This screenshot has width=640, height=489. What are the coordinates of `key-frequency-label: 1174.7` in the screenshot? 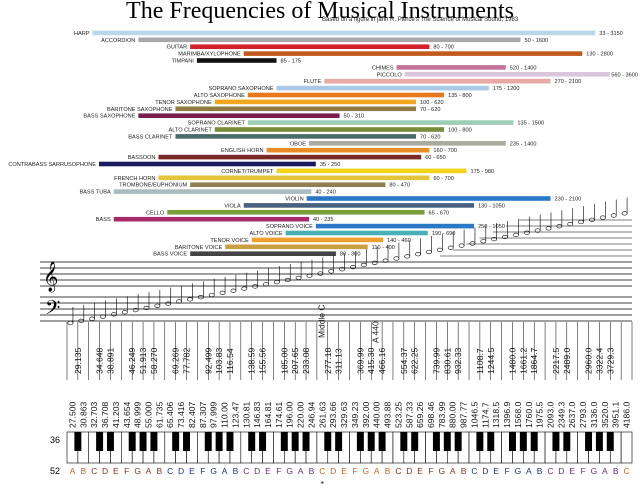 It's located at (485, 415).